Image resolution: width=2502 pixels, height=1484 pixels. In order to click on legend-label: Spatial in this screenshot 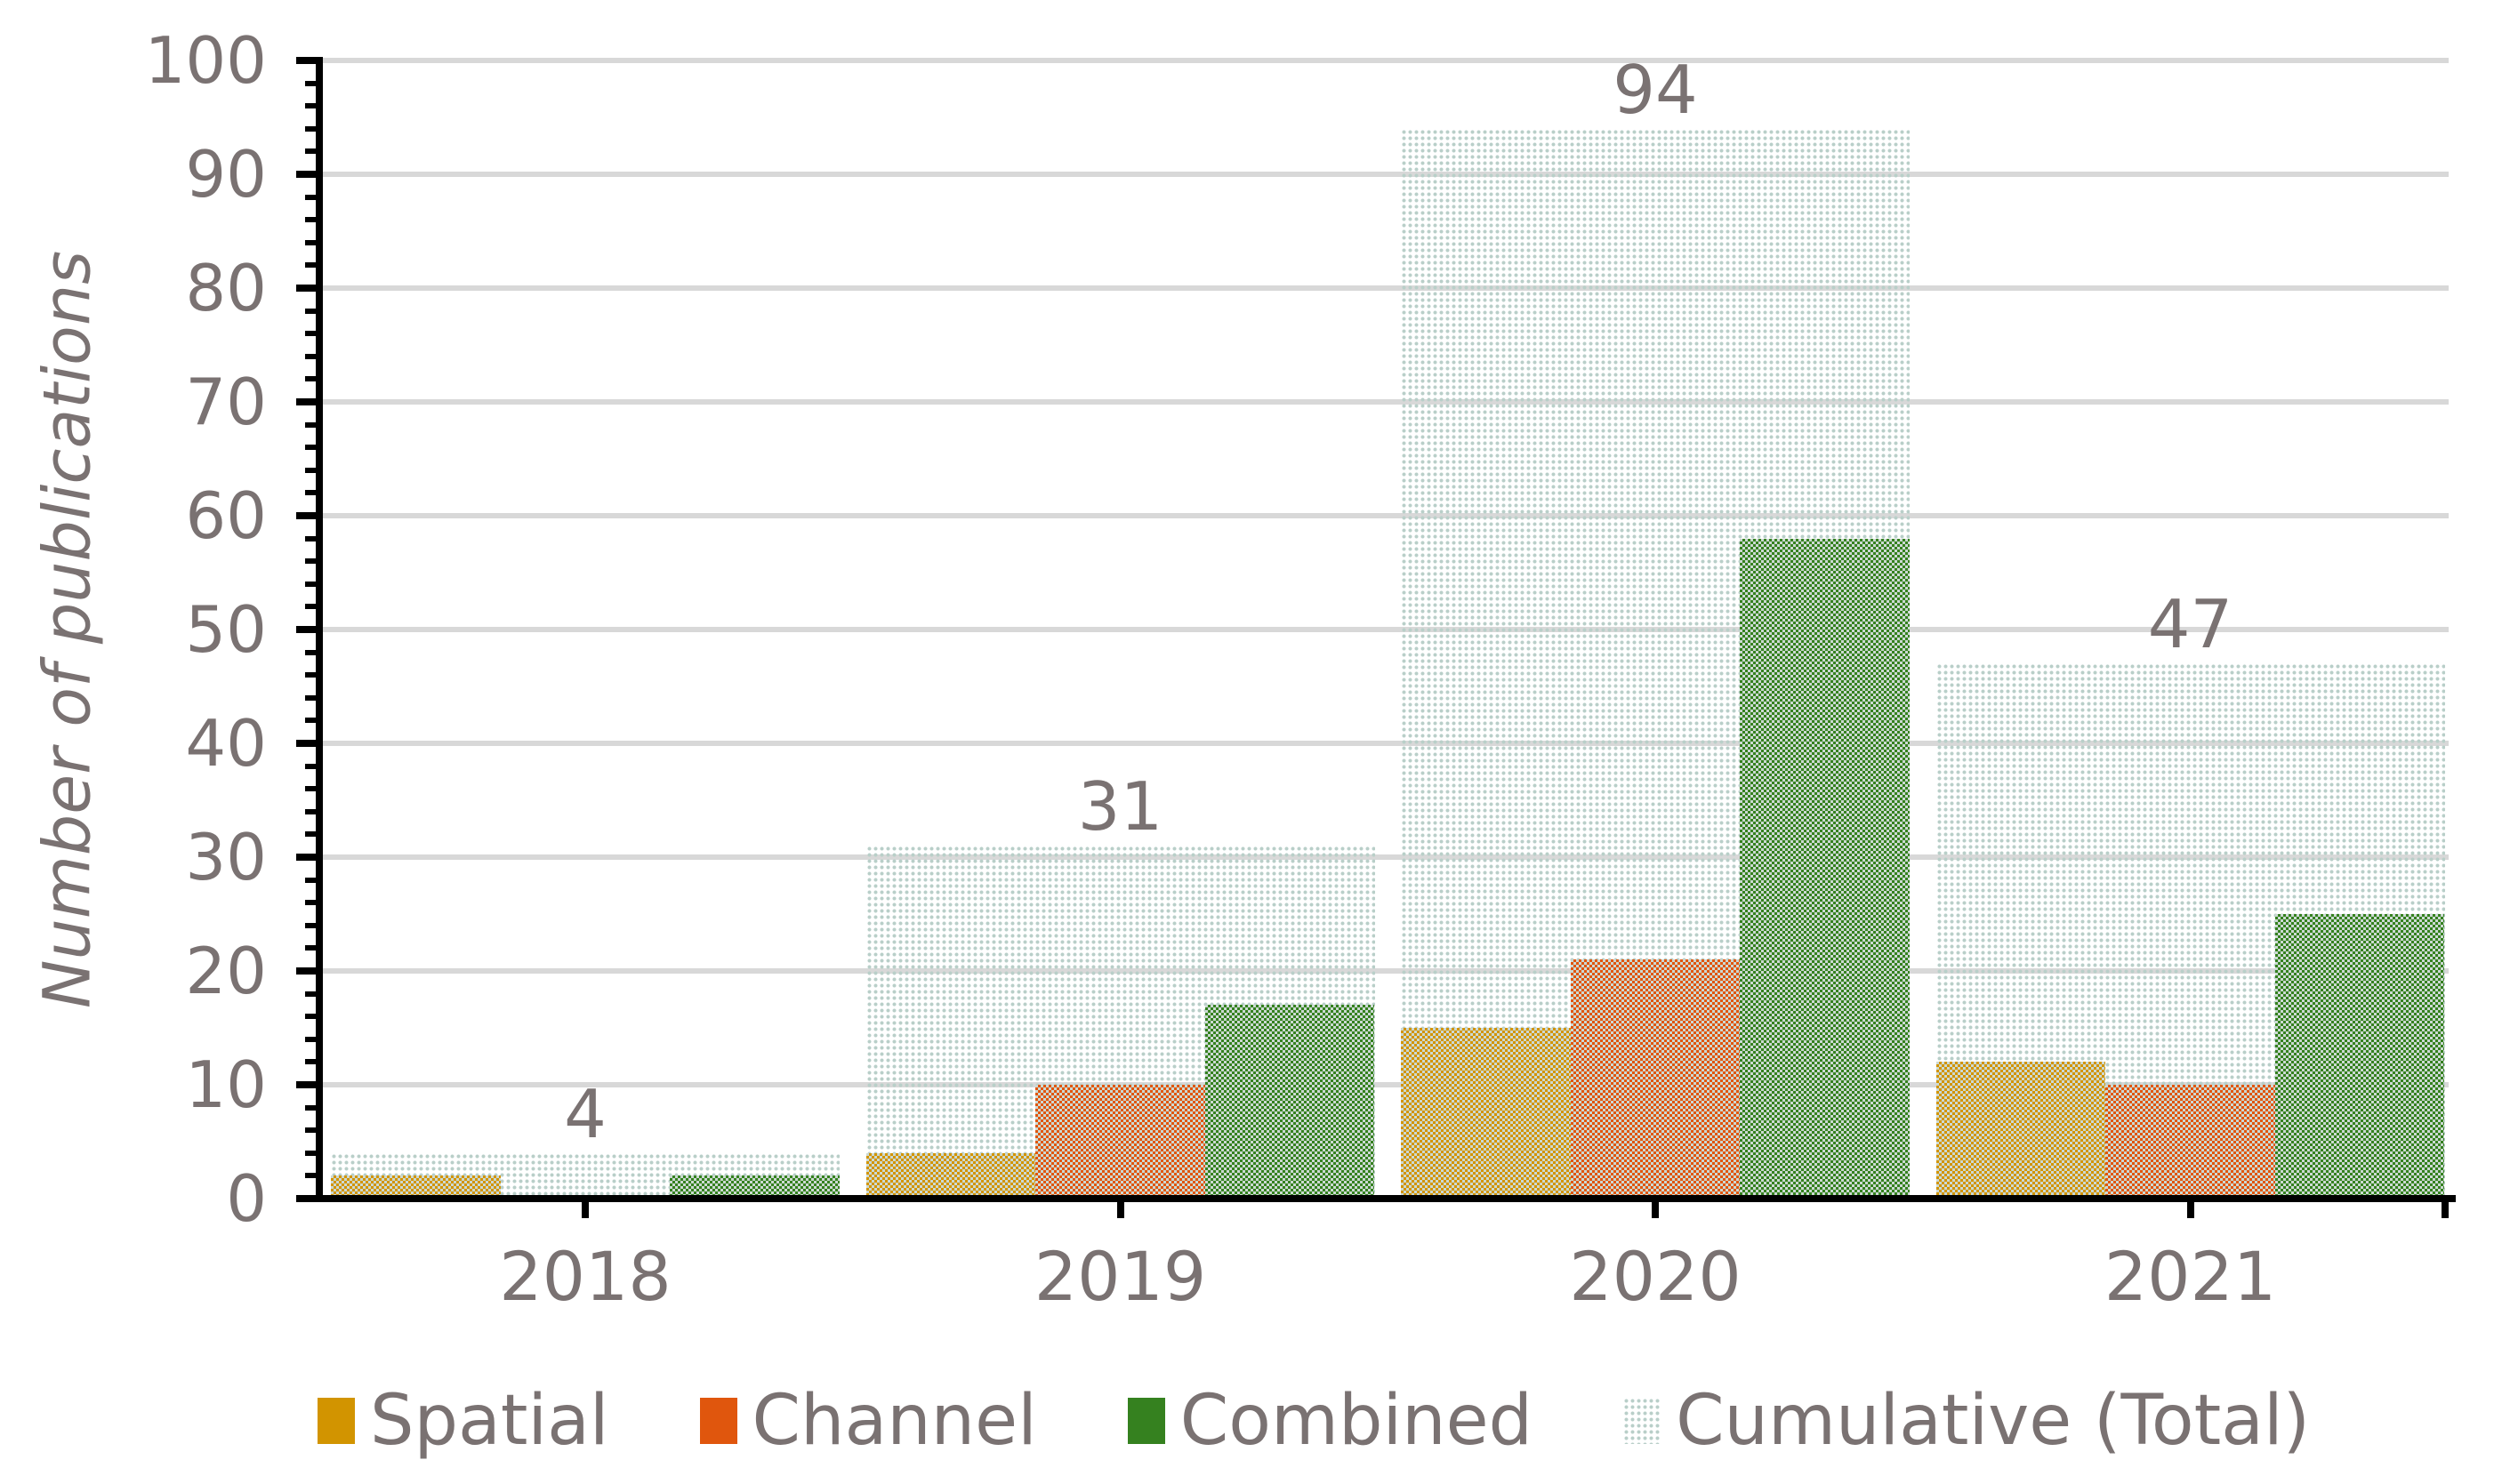, I will do `click(489, 1421)`.